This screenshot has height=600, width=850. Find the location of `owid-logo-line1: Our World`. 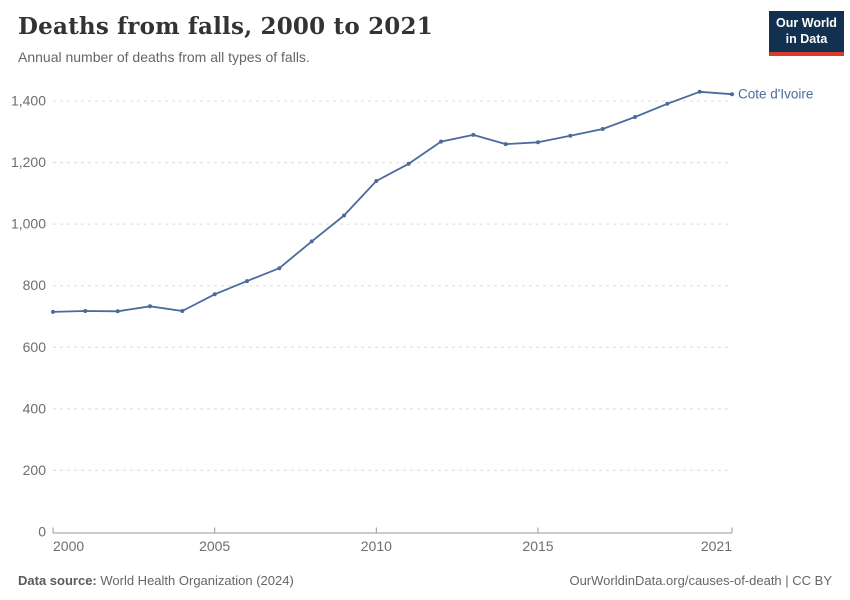

owid-logo-line1: Our World is located at coordinates (806, 23).